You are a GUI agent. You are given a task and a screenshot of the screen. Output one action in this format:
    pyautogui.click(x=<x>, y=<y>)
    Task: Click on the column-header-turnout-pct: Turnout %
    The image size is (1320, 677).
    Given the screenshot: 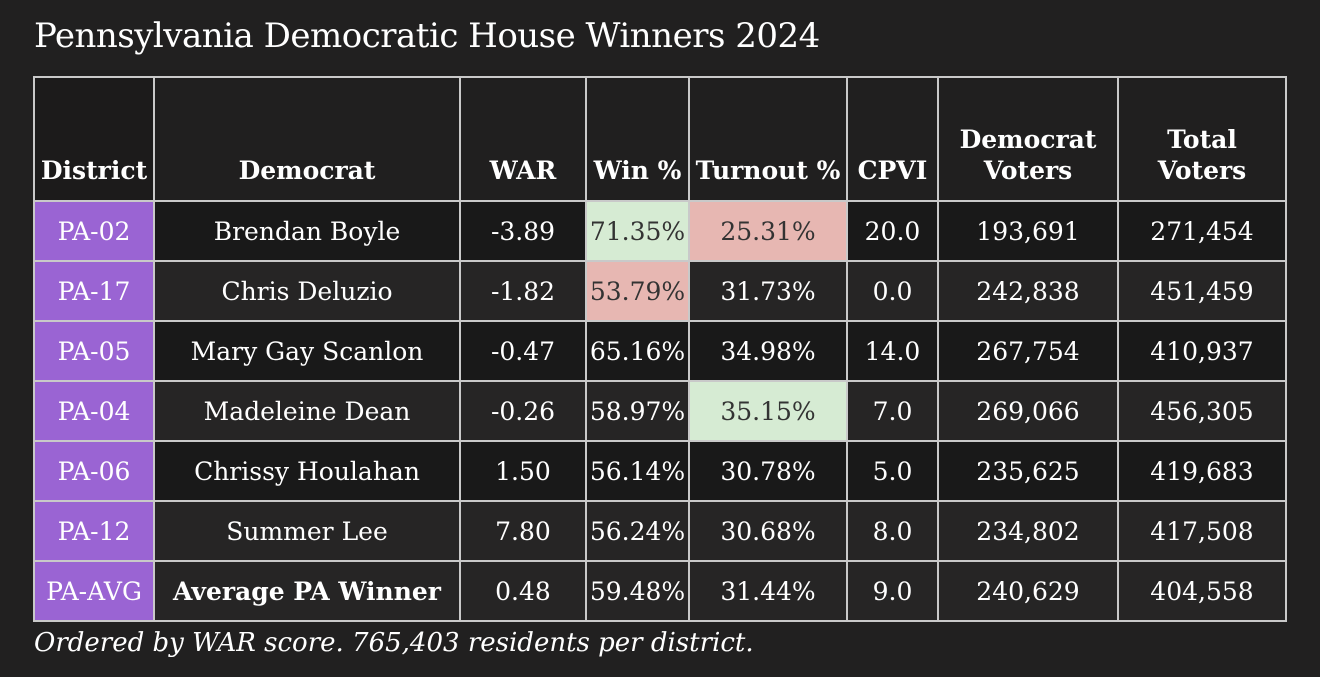 What is the action you would take?
    pyautogui.click(x=768, y=139)
    